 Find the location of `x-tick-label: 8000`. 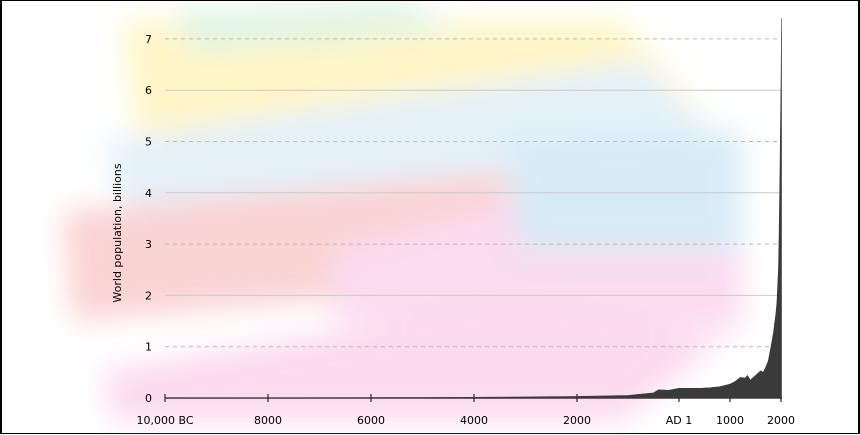

x-tick-label: 8000 is located at coordinates (268, 420).